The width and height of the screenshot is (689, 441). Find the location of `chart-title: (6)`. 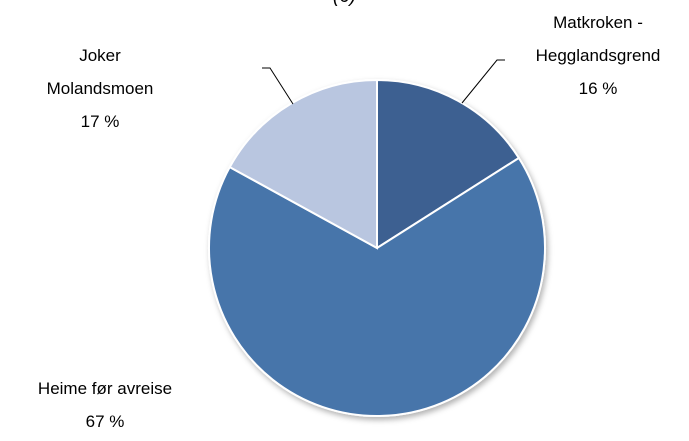

chart-title: (6) is located at coordinates (344, 4).